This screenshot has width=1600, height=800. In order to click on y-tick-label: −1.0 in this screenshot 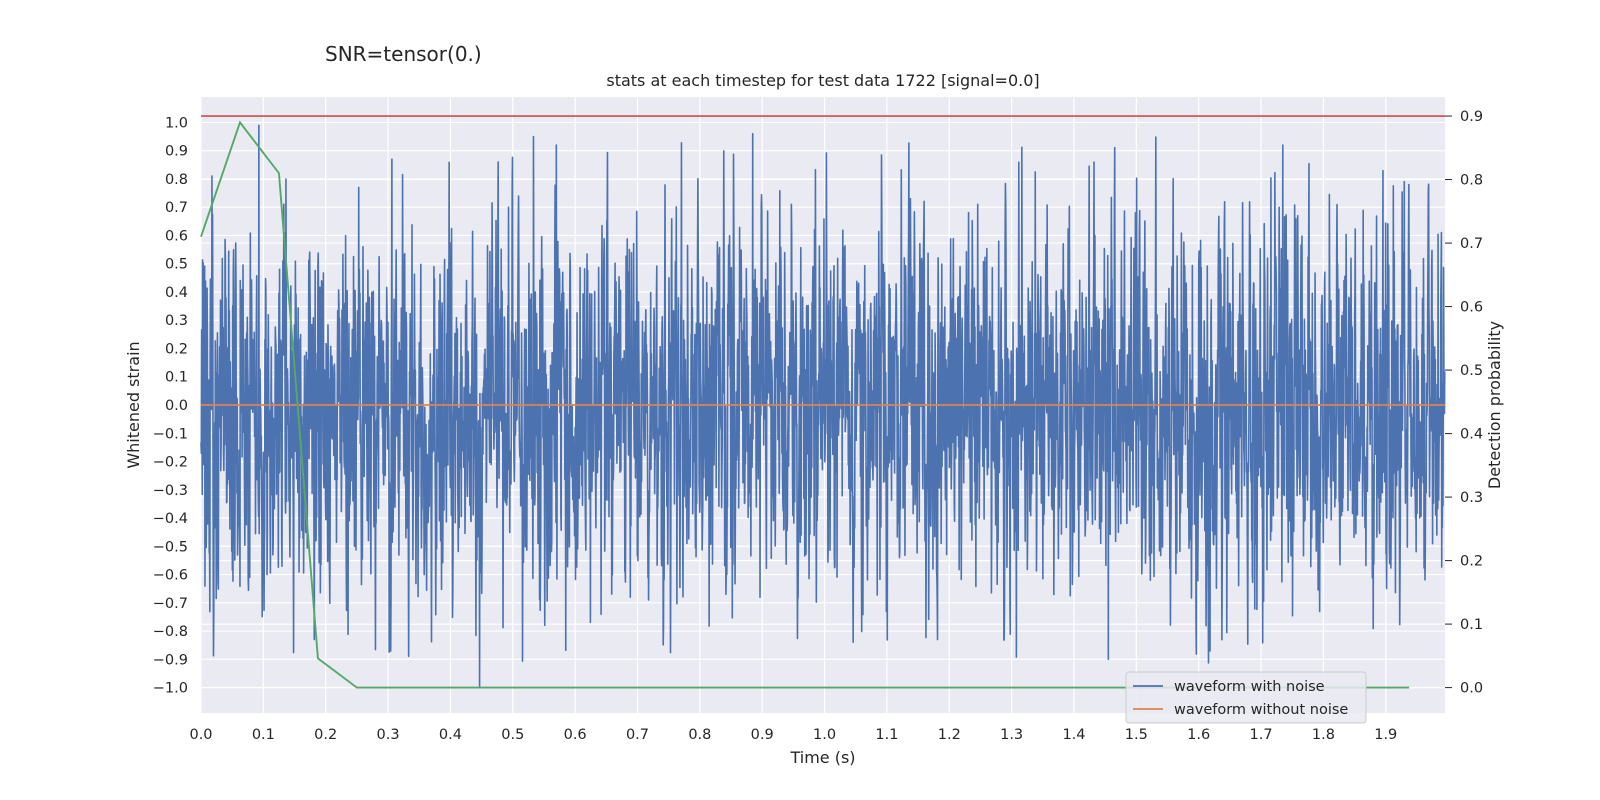, I will do `click(170, 689)`.